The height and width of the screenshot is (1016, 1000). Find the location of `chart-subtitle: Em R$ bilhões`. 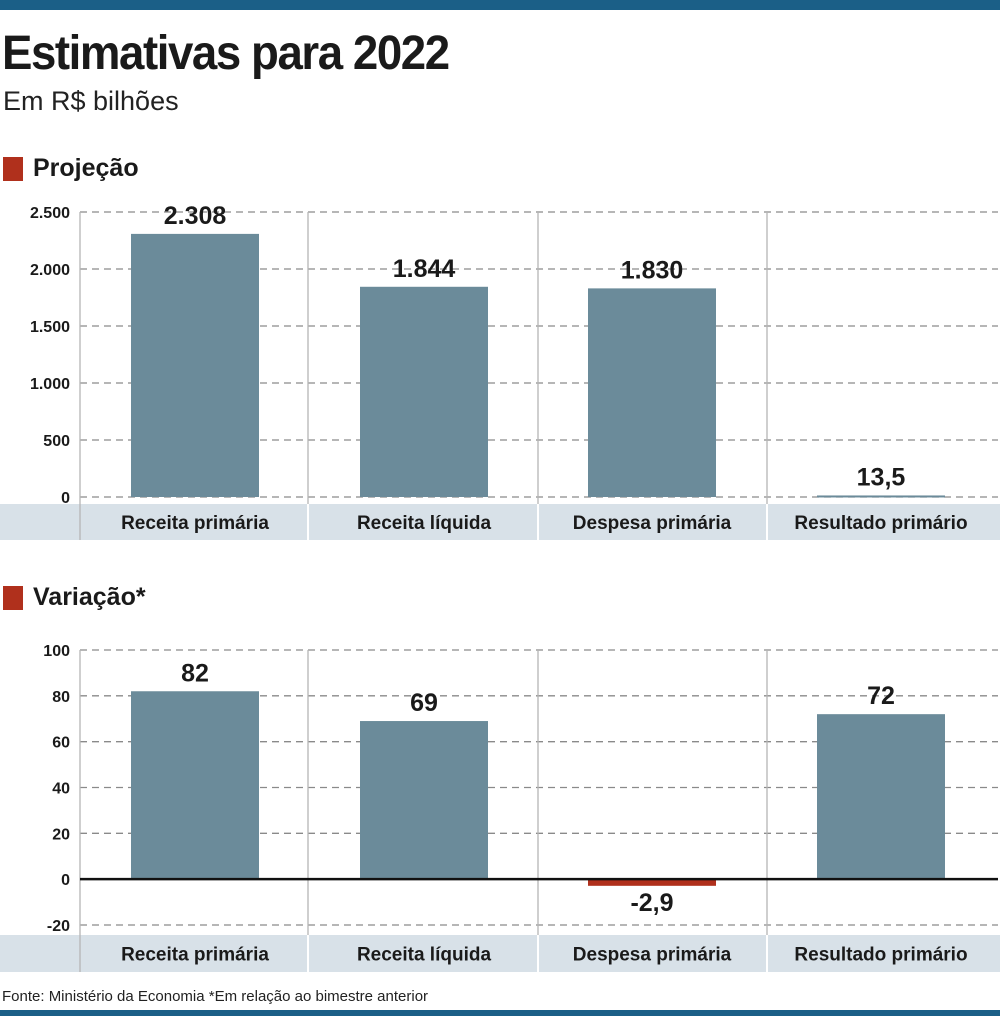

chart-subtitle: Em R$ bilhões is located at coordinates (91, 101).